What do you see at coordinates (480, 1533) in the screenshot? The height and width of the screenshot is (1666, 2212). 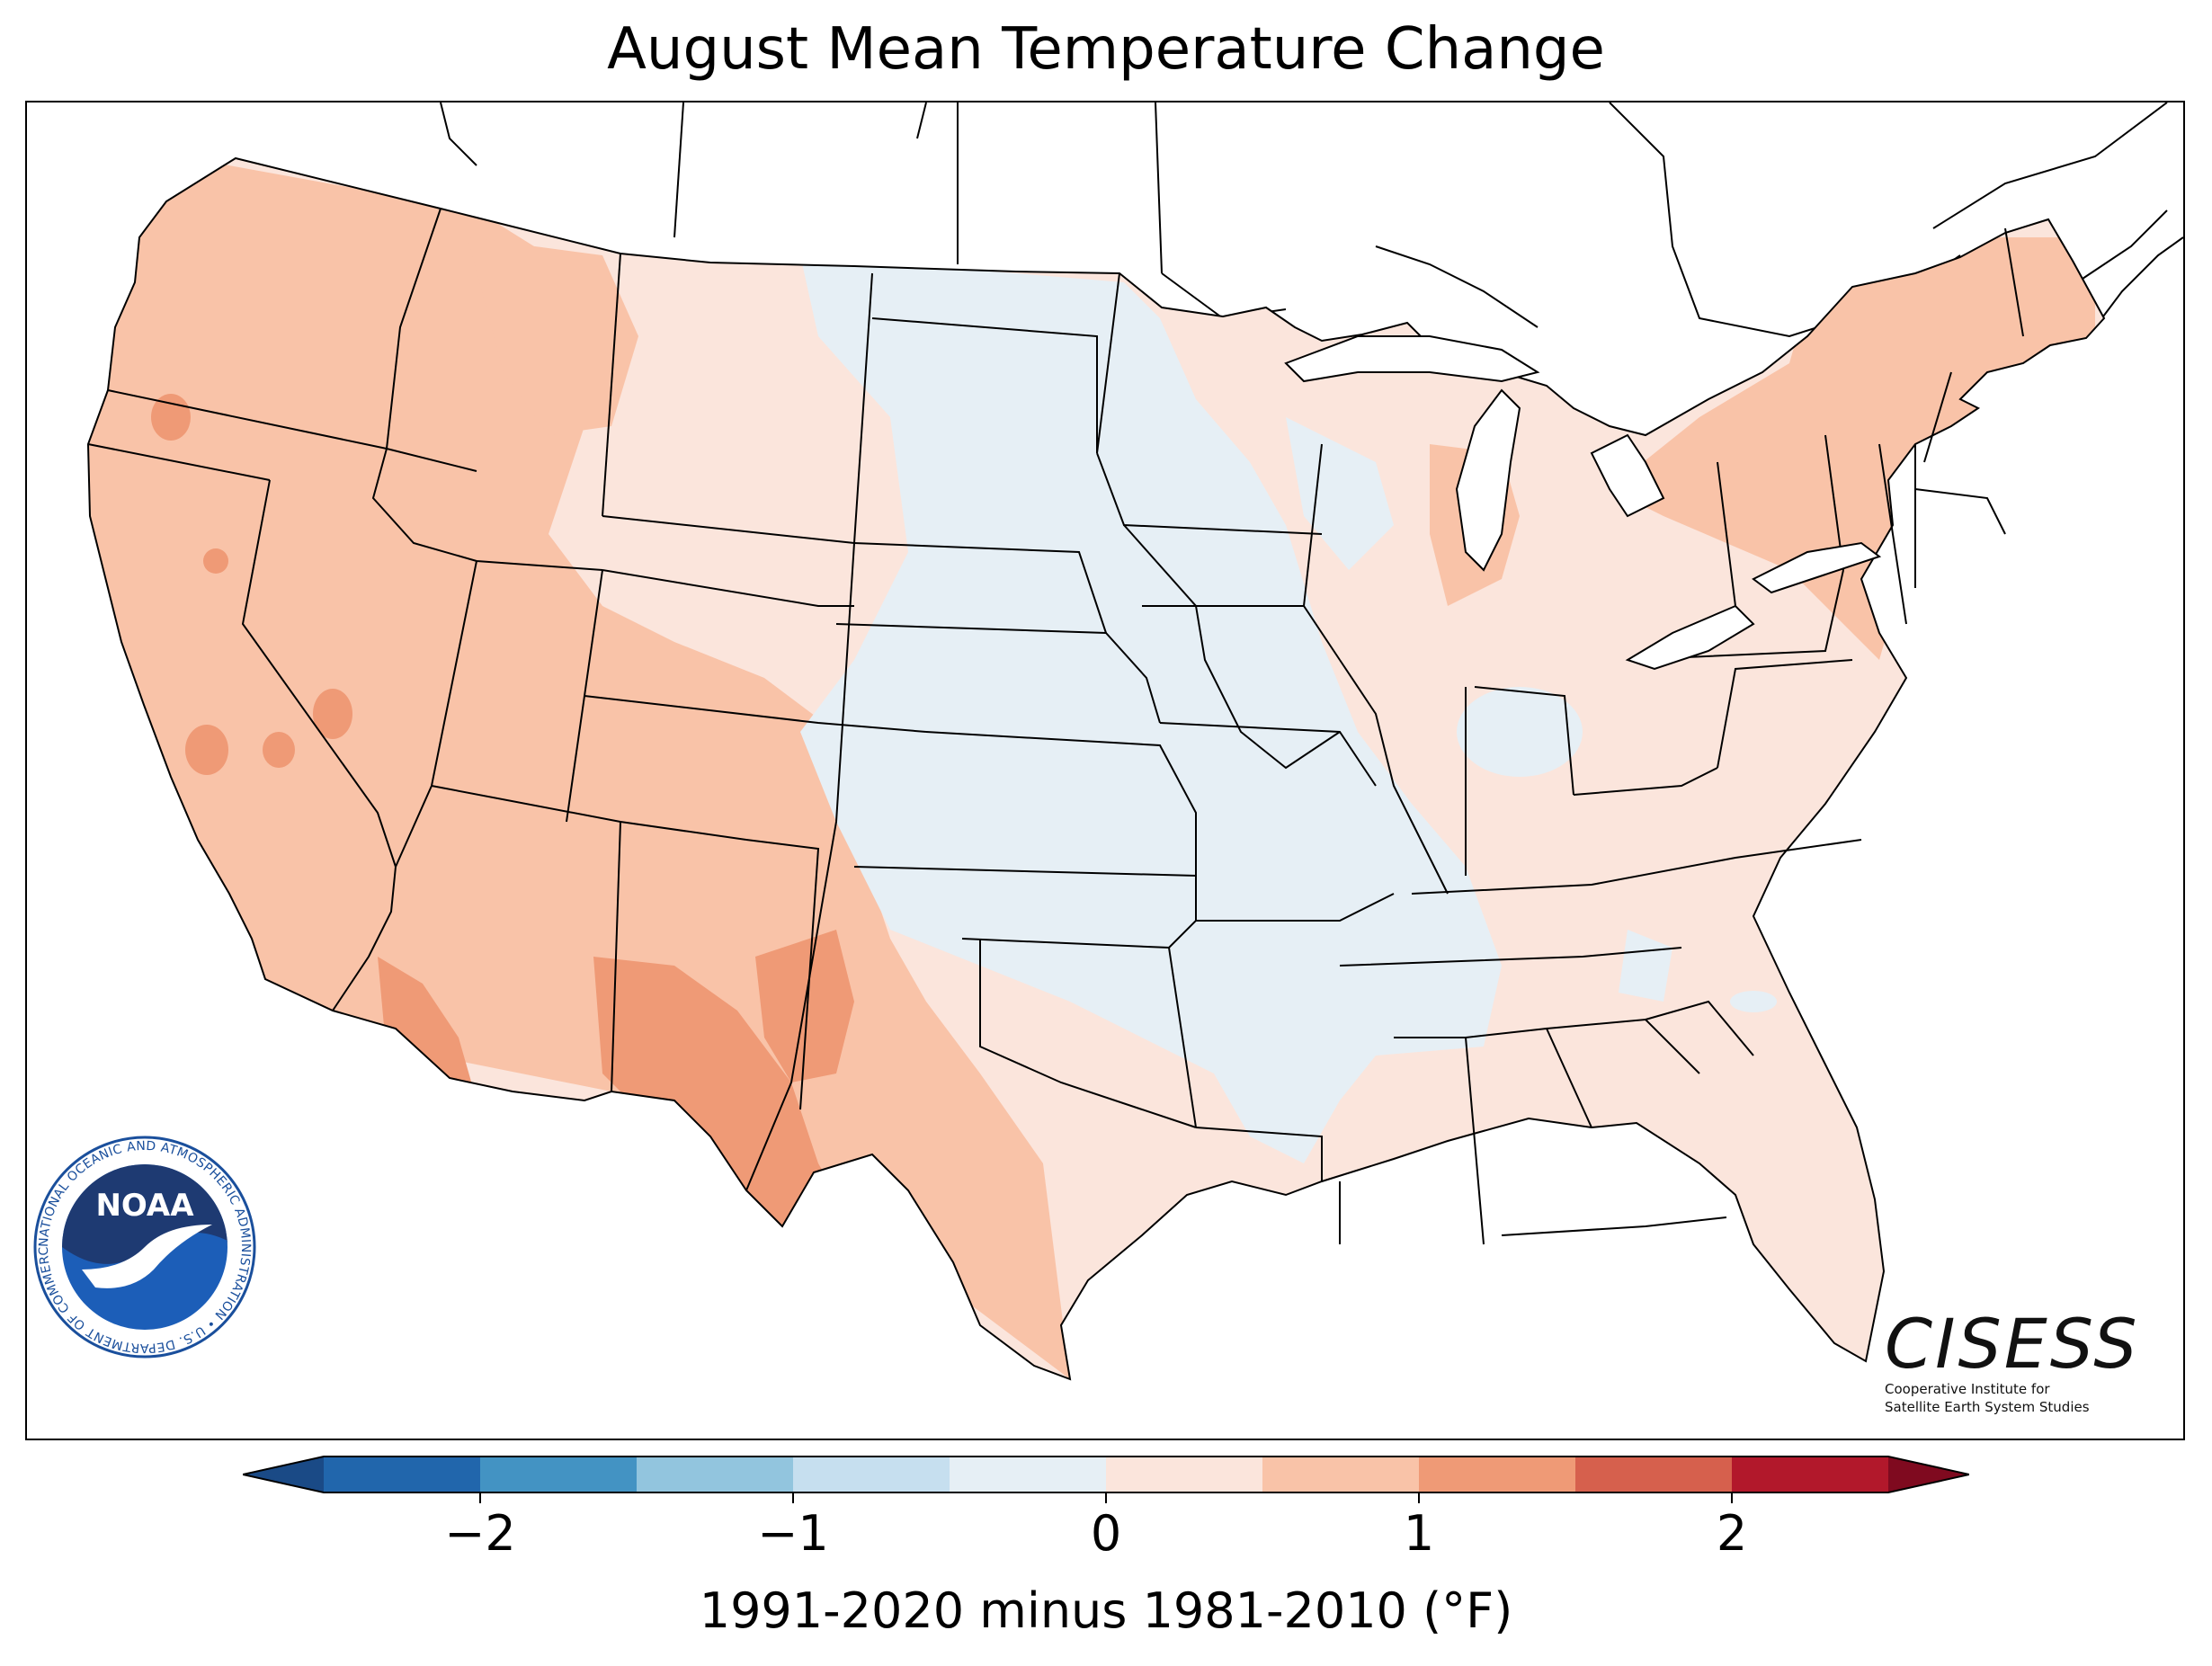 I see `colorbar-tick-label: −2` at bounding box center [480, 1533].